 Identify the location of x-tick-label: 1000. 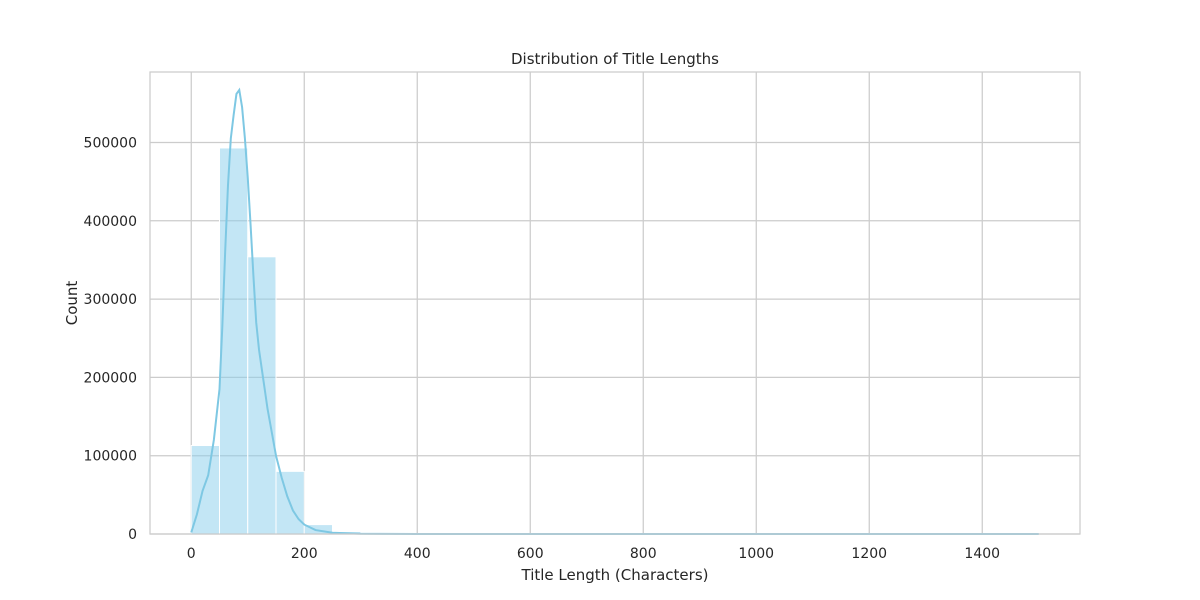
(756, 554).